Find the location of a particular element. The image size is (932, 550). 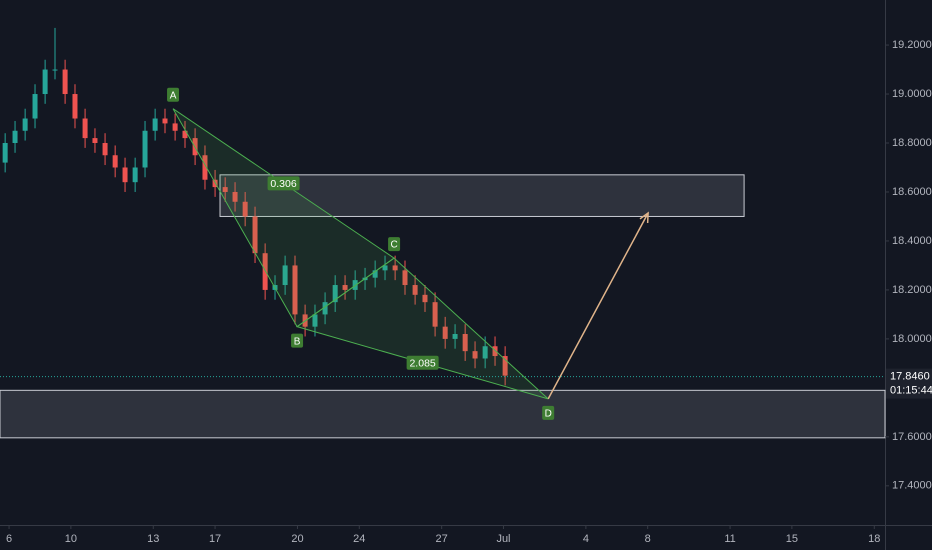

x-tick-label: 27 is located at coordinates (442, 539).